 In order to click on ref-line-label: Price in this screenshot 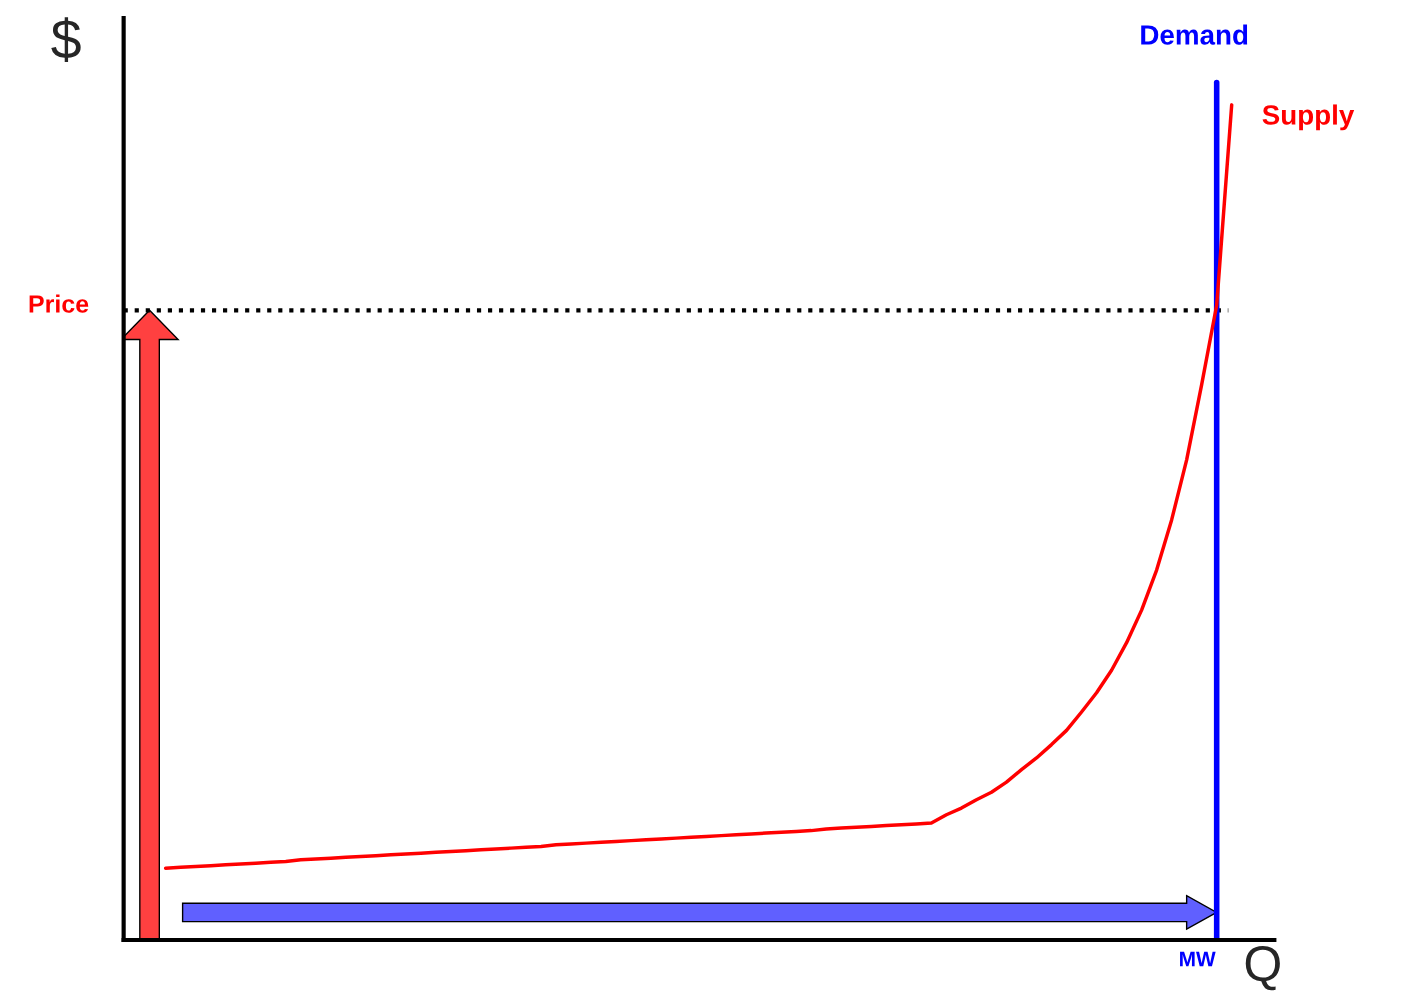, I will do `click(59, 303)`.